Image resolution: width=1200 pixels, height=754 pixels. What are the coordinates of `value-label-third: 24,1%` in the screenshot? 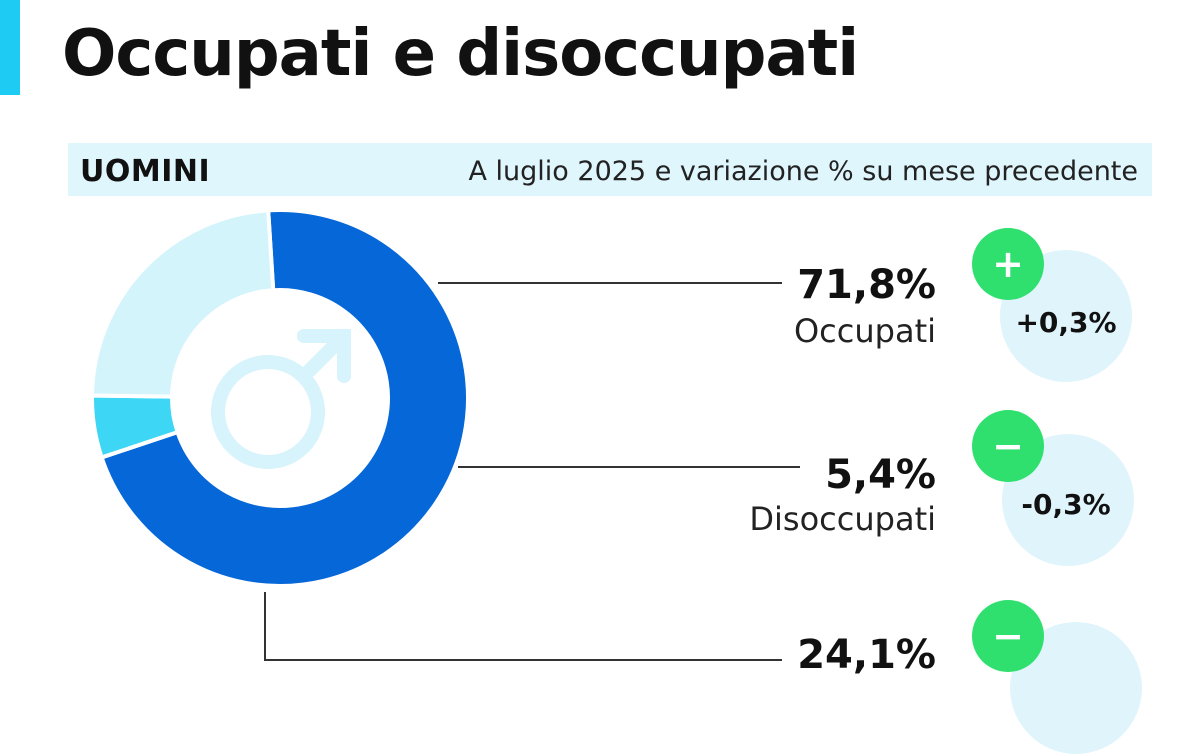 It's located at (866, 655).